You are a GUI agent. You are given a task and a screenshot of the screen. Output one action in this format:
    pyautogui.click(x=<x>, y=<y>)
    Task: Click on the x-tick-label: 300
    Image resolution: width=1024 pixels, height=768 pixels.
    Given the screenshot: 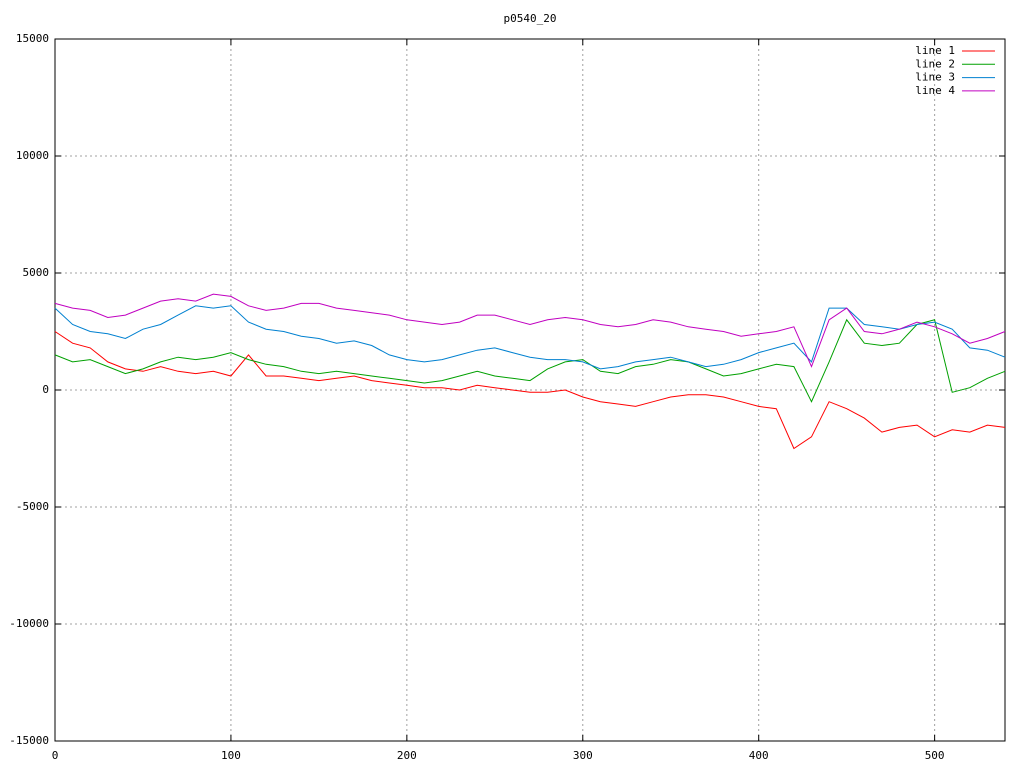 What is the action you would take?
    pyautogui.click(x=583, y=755)
    